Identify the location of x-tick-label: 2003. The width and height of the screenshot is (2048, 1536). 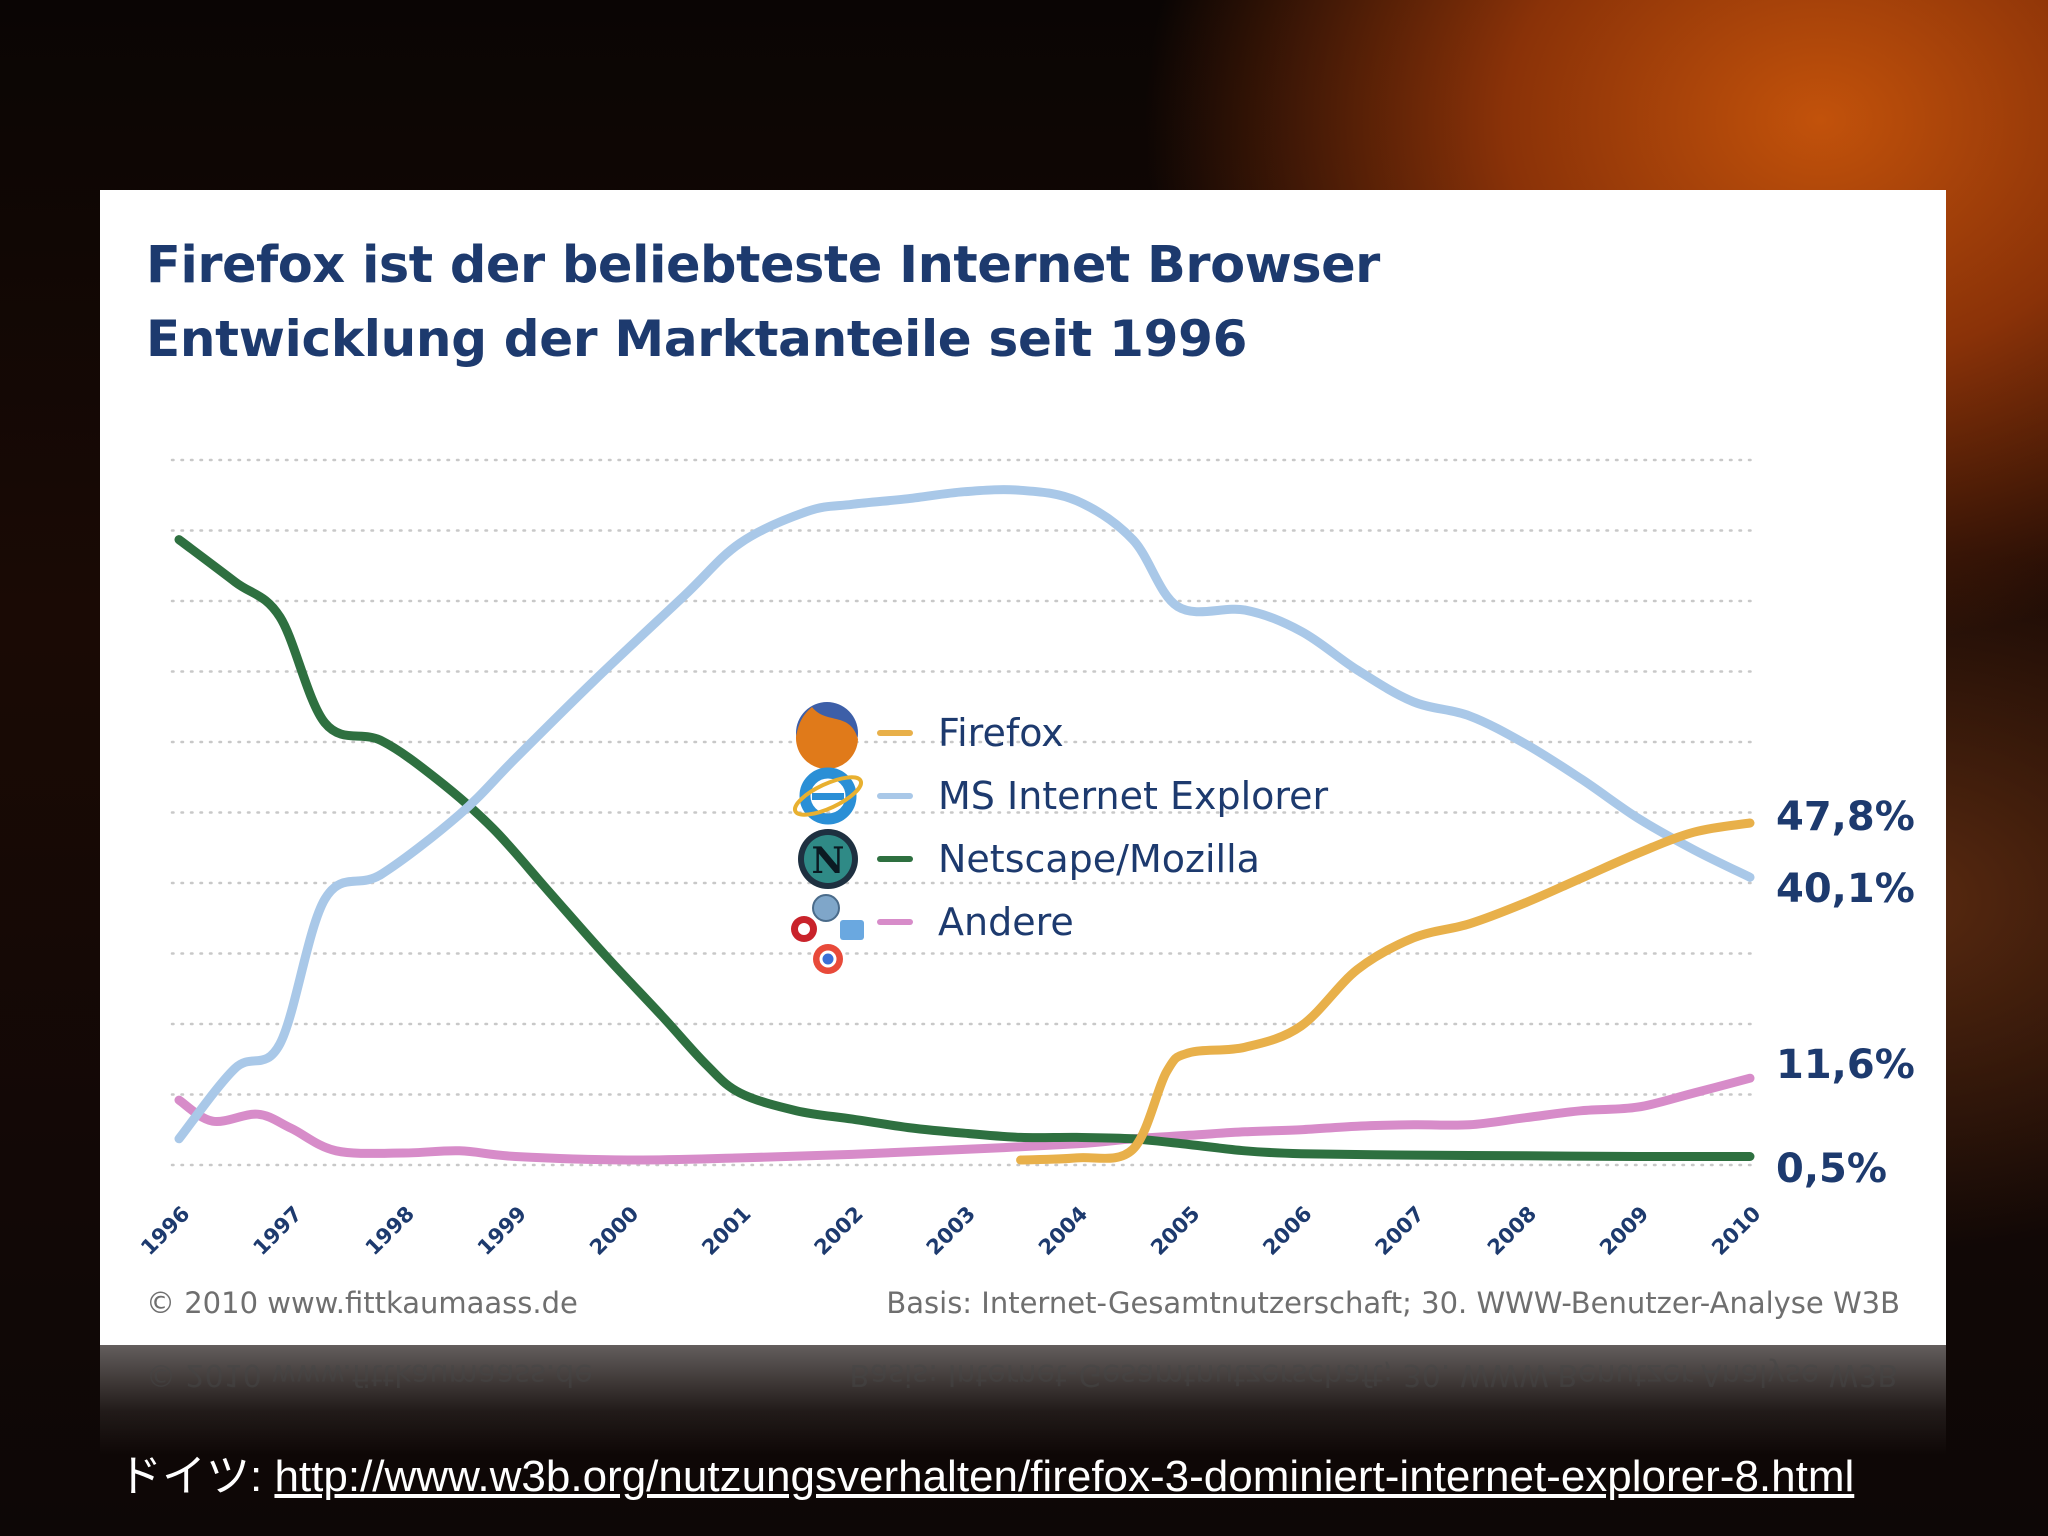
(951, 1231).